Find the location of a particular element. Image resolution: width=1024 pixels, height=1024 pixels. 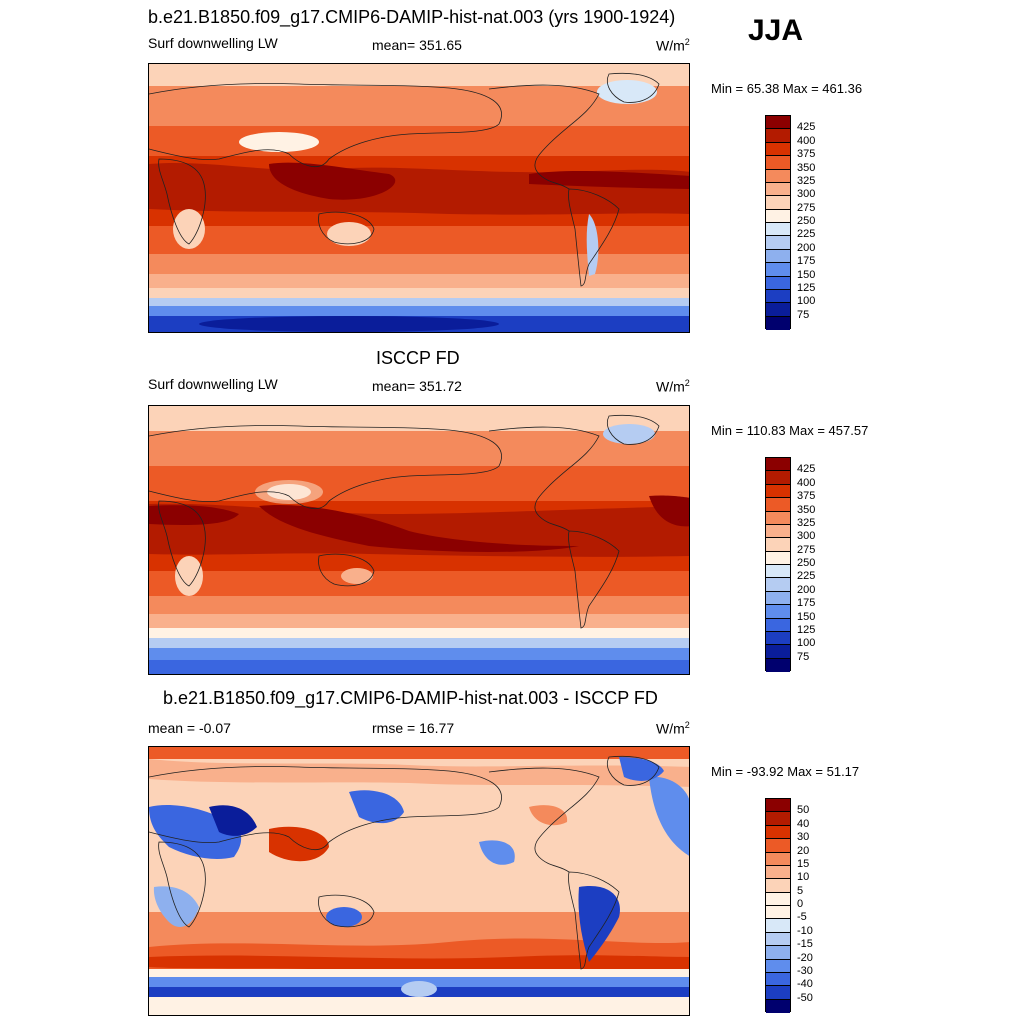

panel2-mean-label: mean= 351.72 is located at coordinates (417, 386).